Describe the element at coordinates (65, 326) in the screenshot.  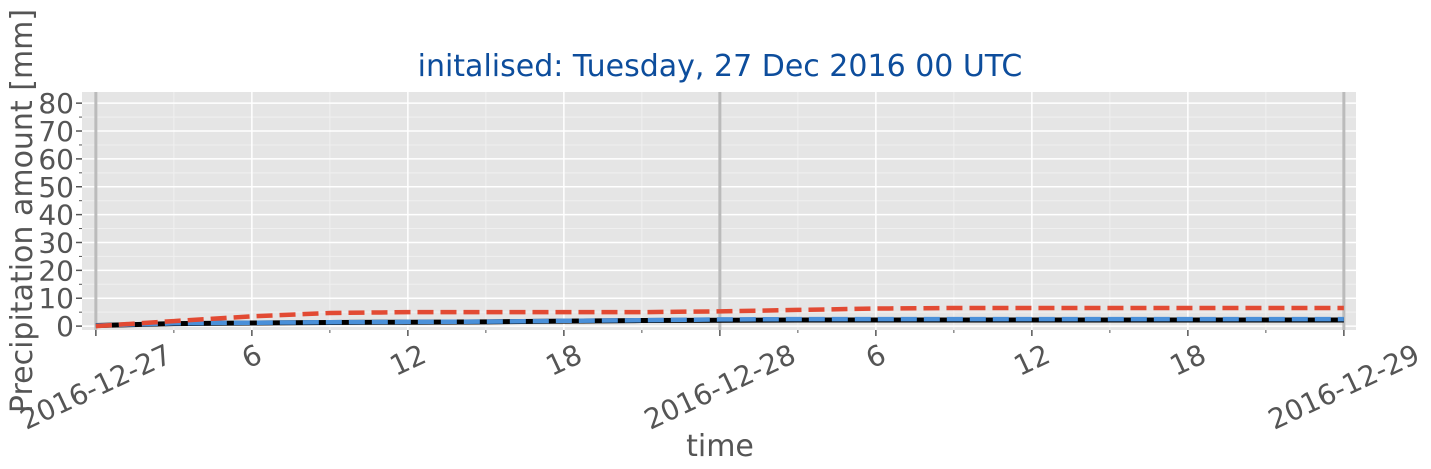
I see `y-tick-label: 0` at that location.